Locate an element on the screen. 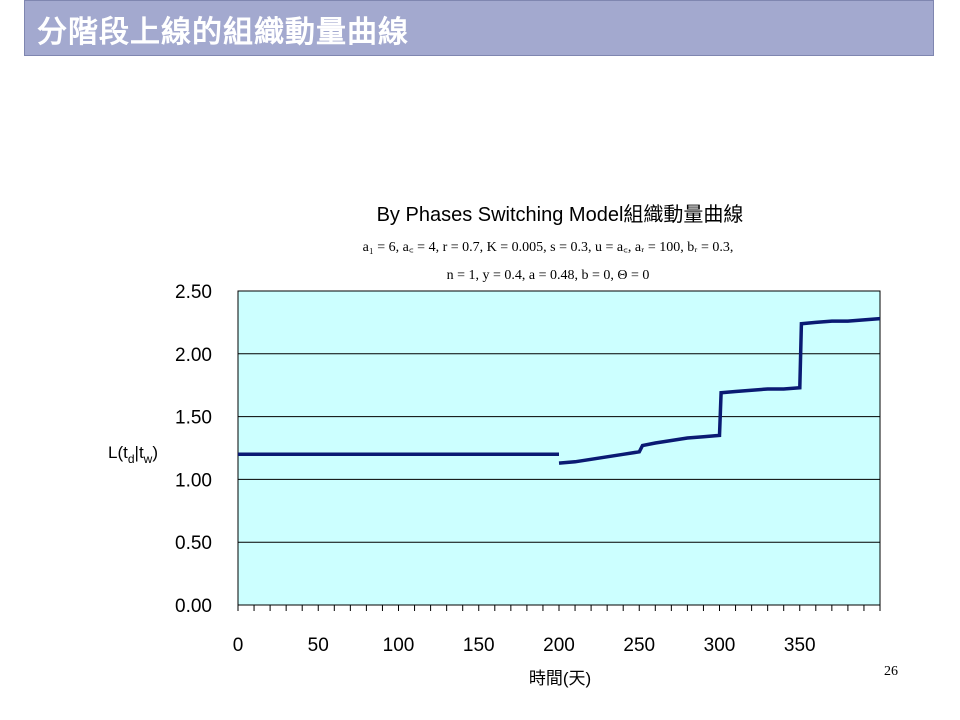 The width and height of the screenshot is (960, 720). x-tick-labels: 0 50 100 150 200 250 300 350 is located at coordinates (524, 645).